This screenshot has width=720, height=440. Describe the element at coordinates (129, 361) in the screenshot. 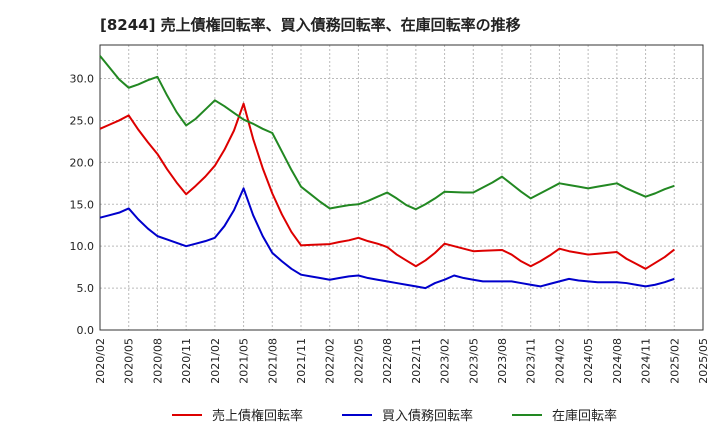

I see `x-tick-label: 2020/05` at that location.